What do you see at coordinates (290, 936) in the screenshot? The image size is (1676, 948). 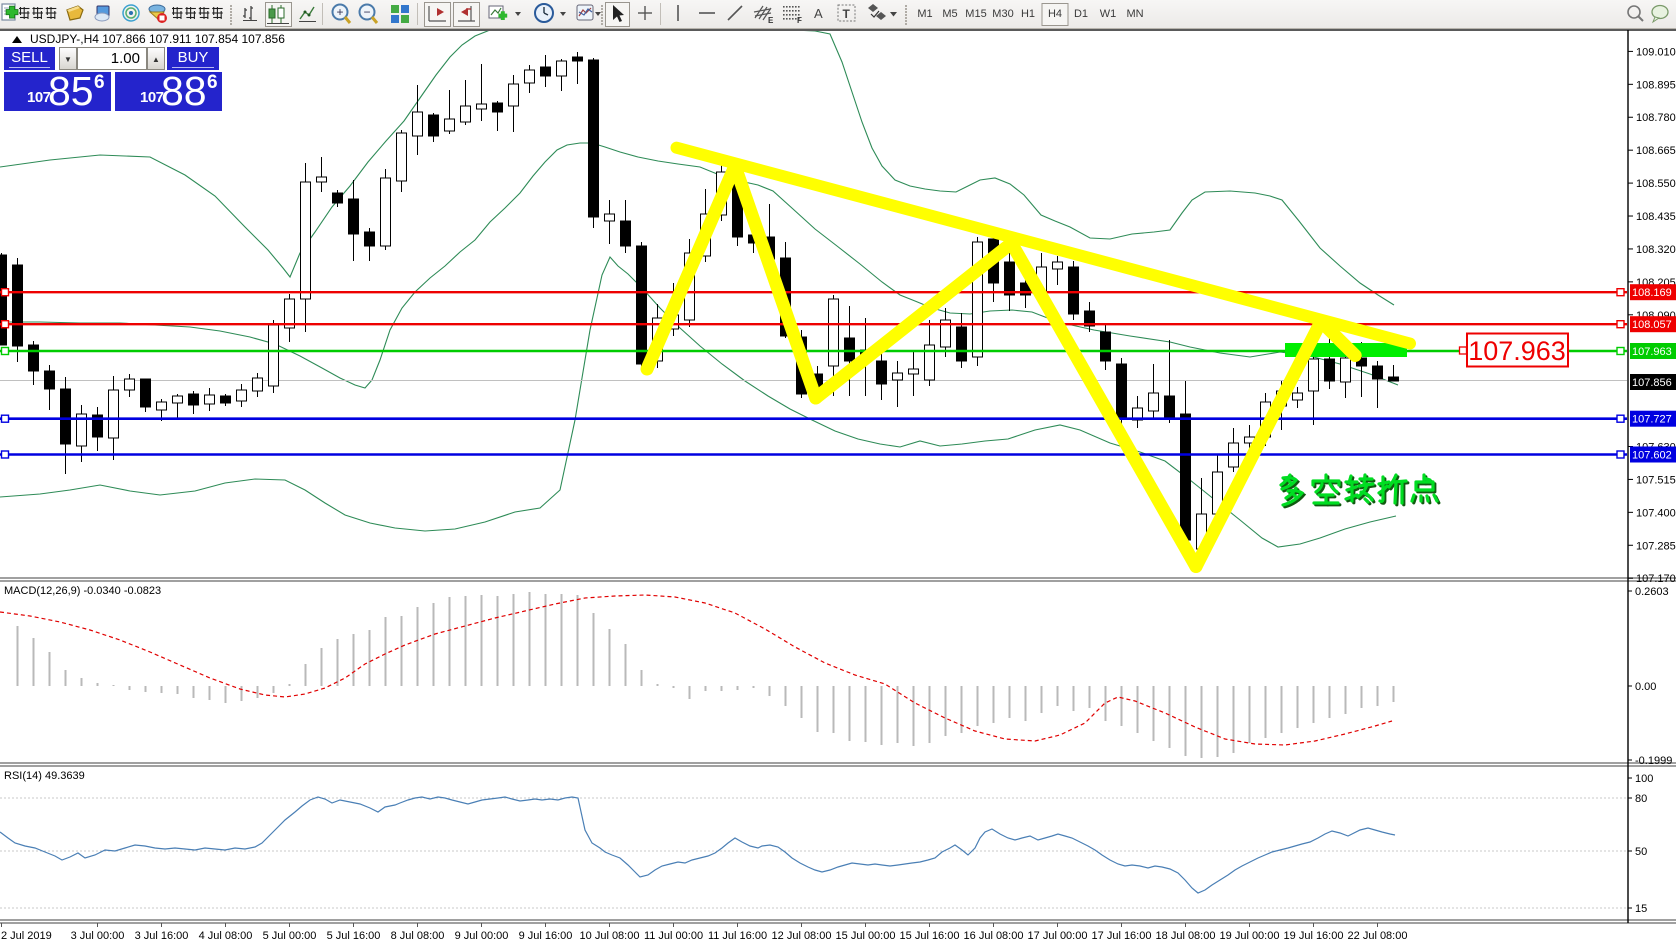 I see `svg-text: 5 Jul 00:00` at bounding box center [290, 936].